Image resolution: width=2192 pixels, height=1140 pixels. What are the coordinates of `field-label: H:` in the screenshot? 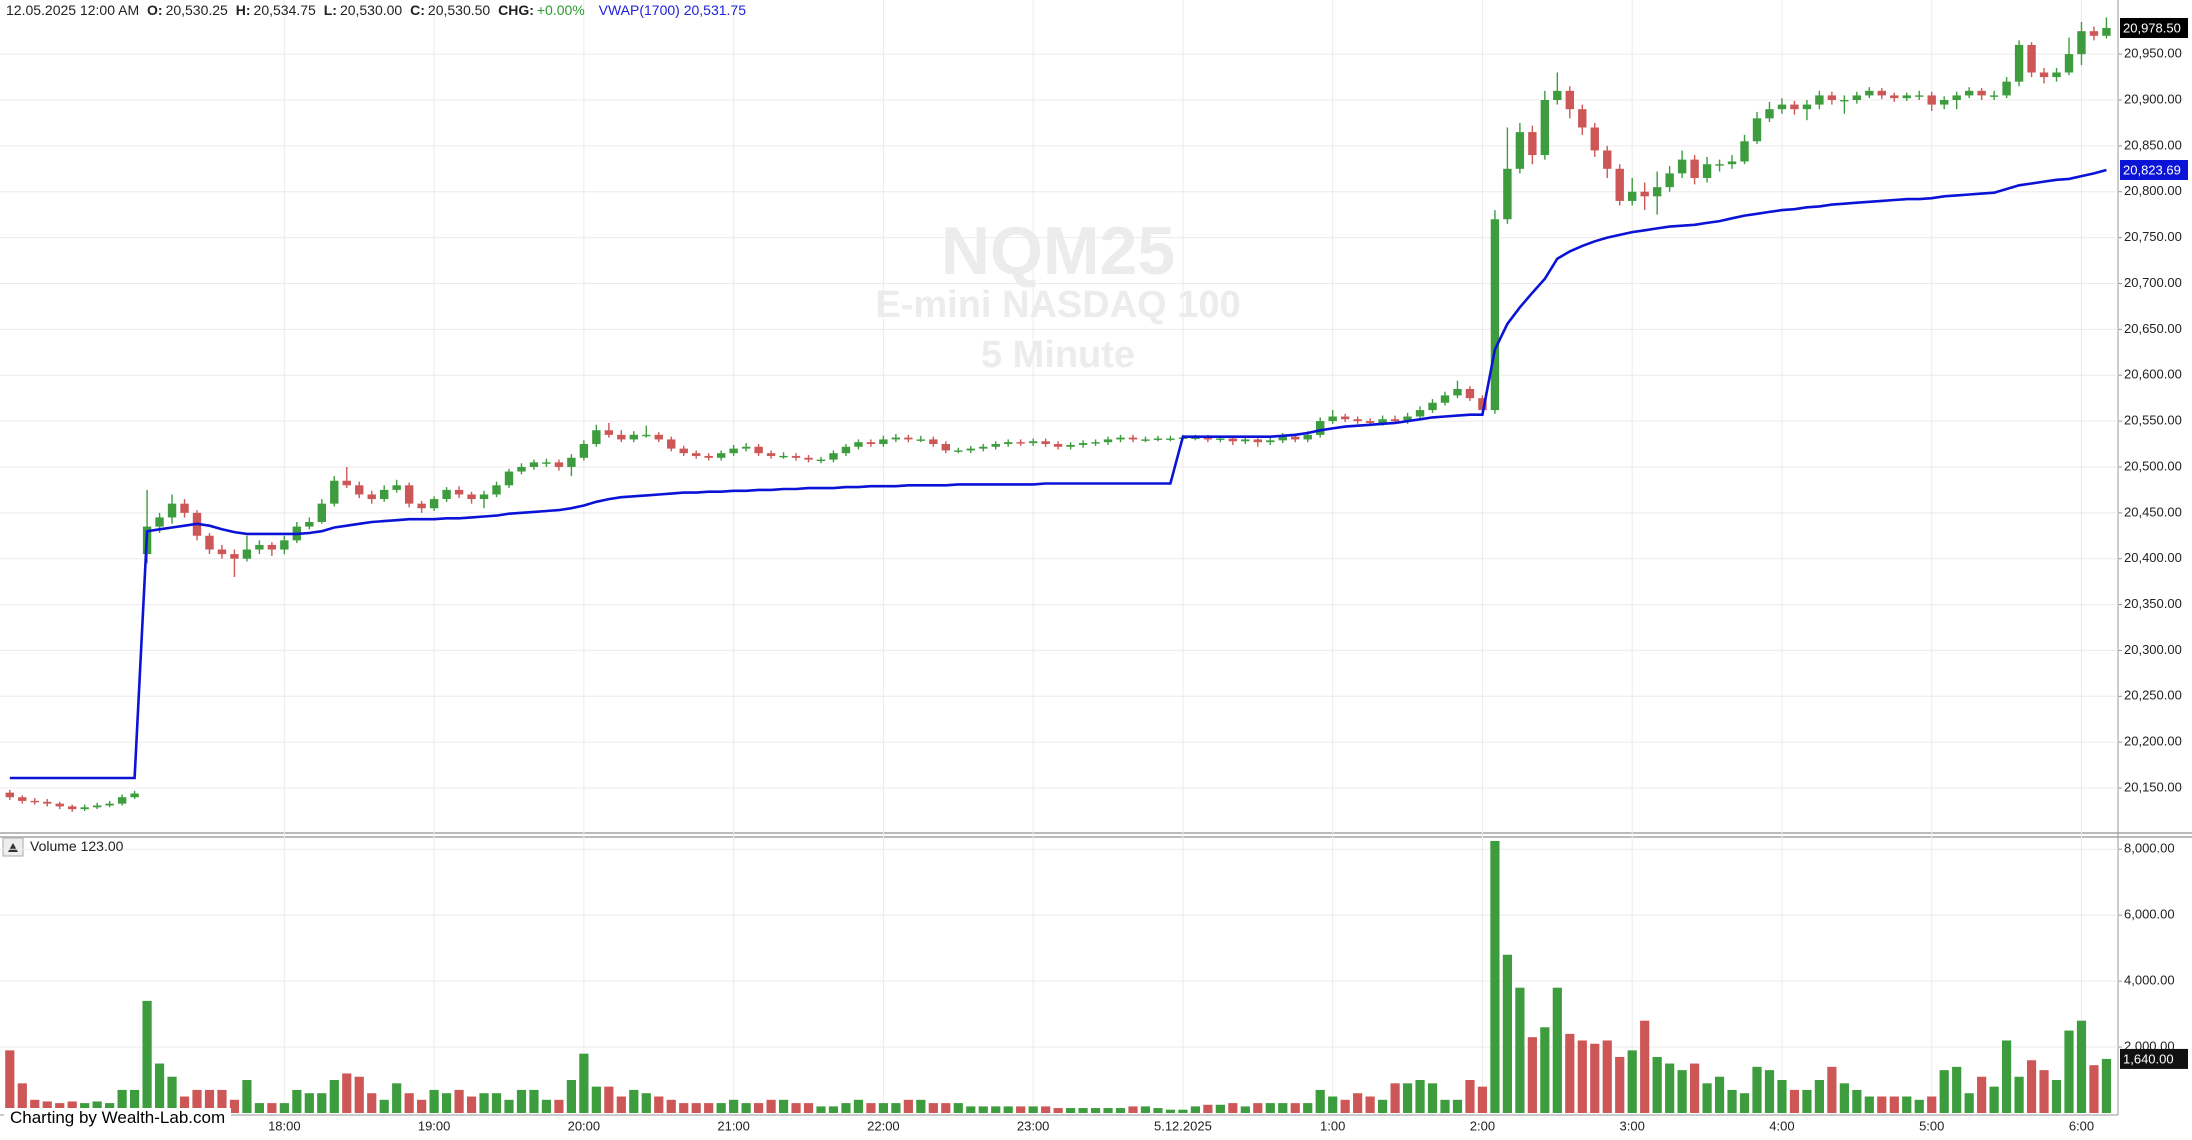 It's located at (243, 10).